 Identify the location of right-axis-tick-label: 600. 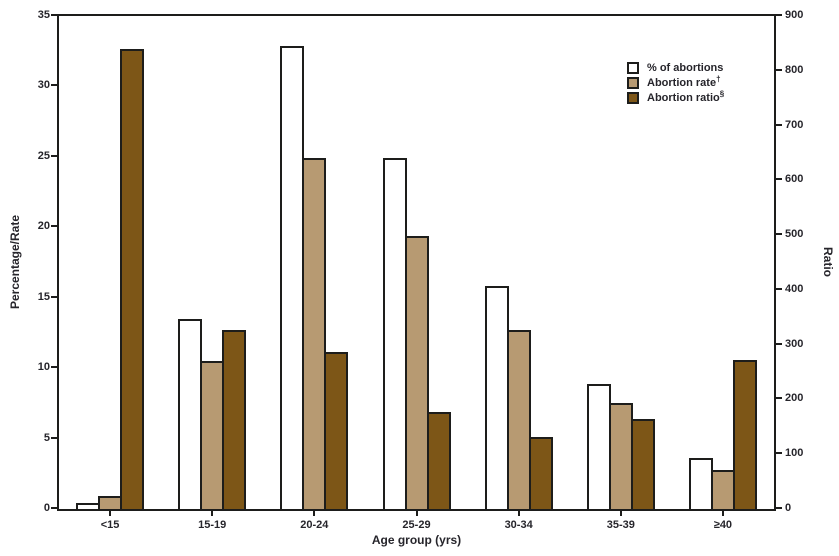
(794, 179).